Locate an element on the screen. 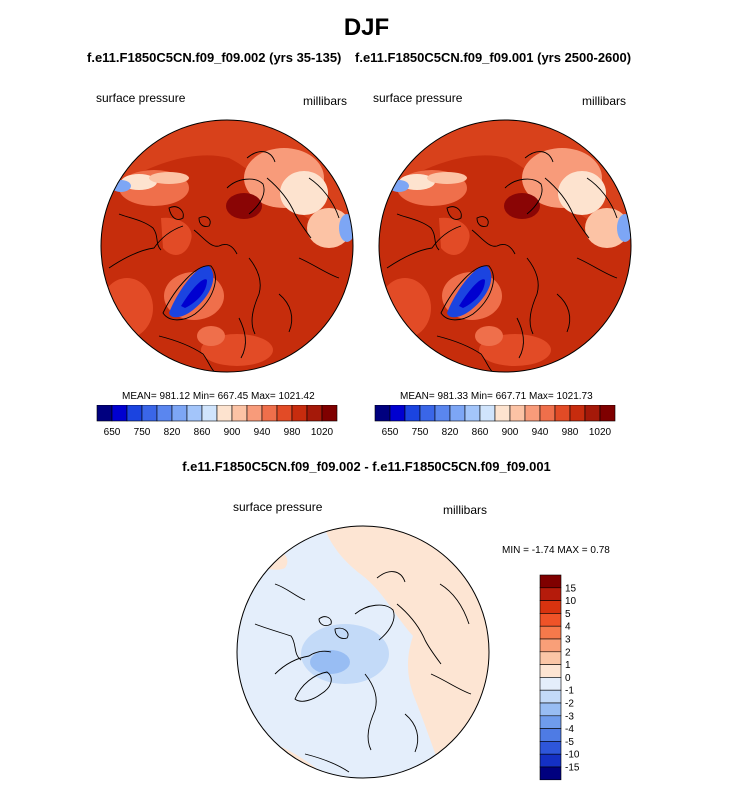  panel-2-colorbar-tick-label: 820 is located at coordinates (450, 432).